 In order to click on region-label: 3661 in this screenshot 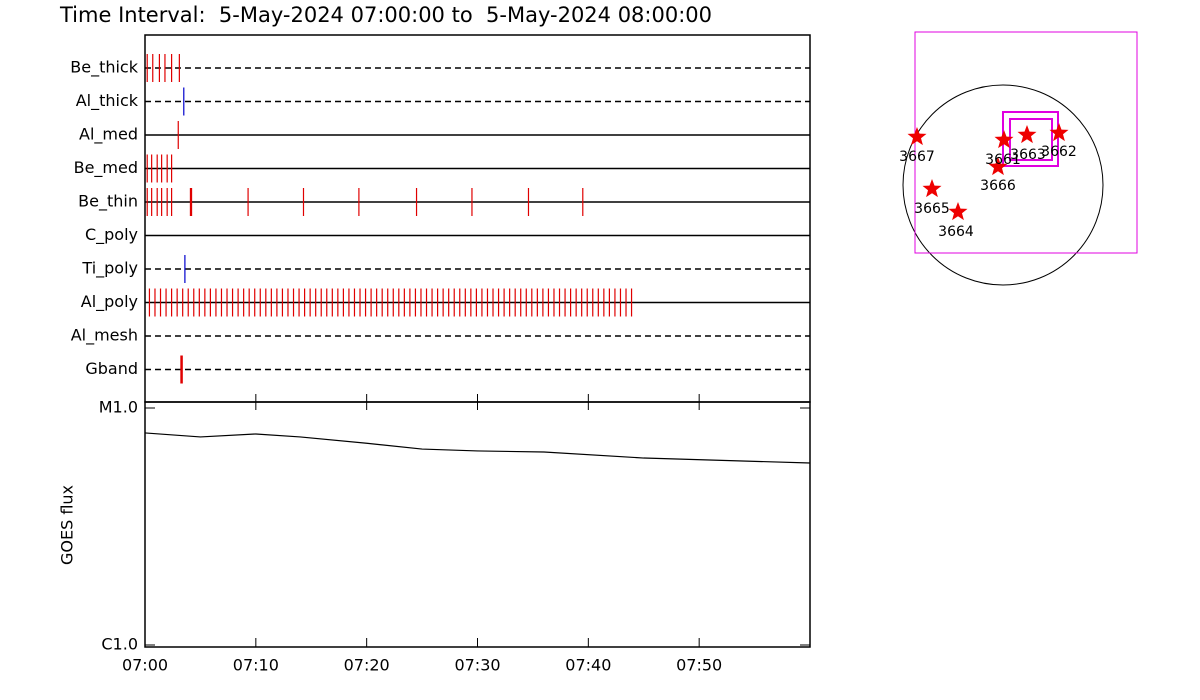, I will do `click(1003, 160)`.